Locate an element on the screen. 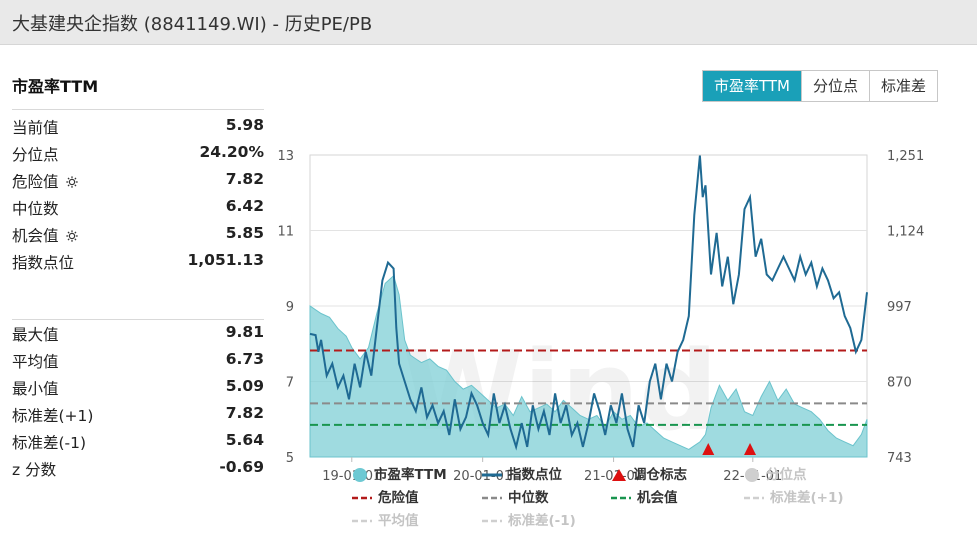 The height and width of the screenshot is (548, 977). stat-row: 最小值 5.09 is located at coordinates (138, 387).